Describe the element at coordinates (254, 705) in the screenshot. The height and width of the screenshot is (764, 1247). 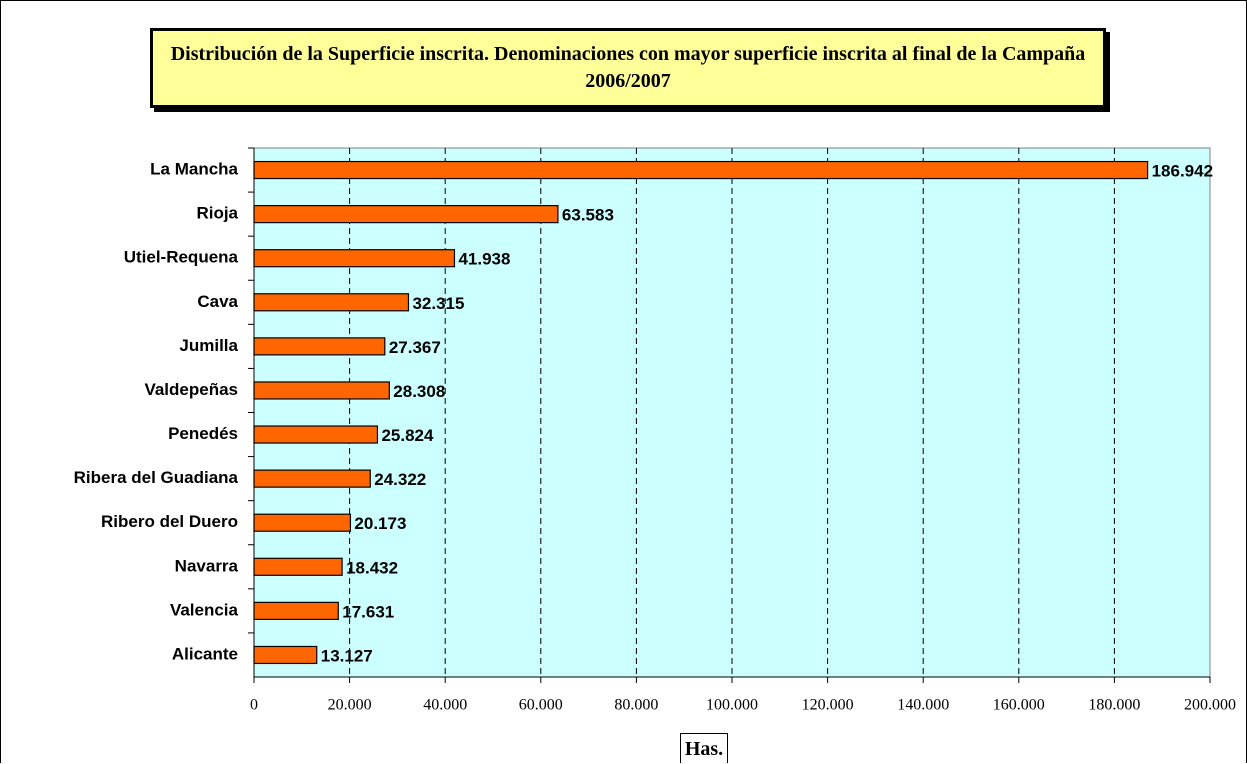
I see `x-tick-label: 0` at that location.